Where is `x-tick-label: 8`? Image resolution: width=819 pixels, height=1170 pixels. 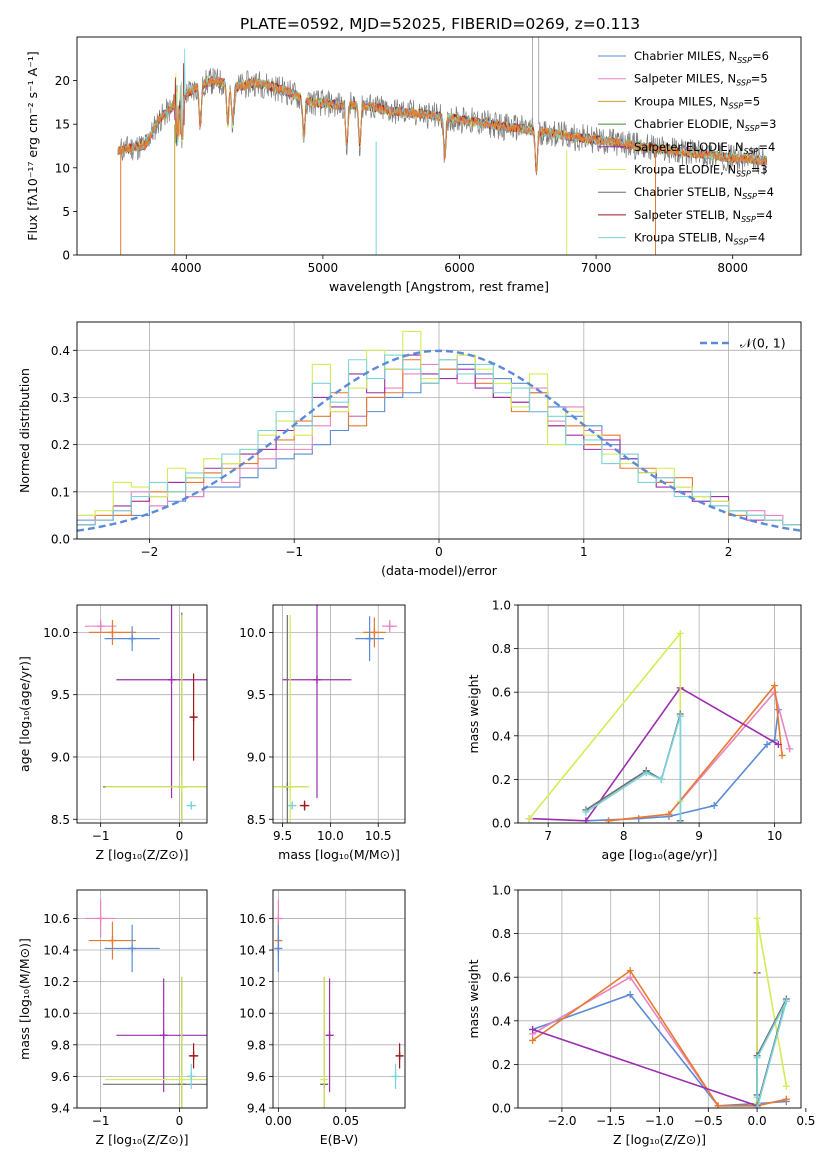 x-tick-label: 8 is located at coordinates (624, 836).